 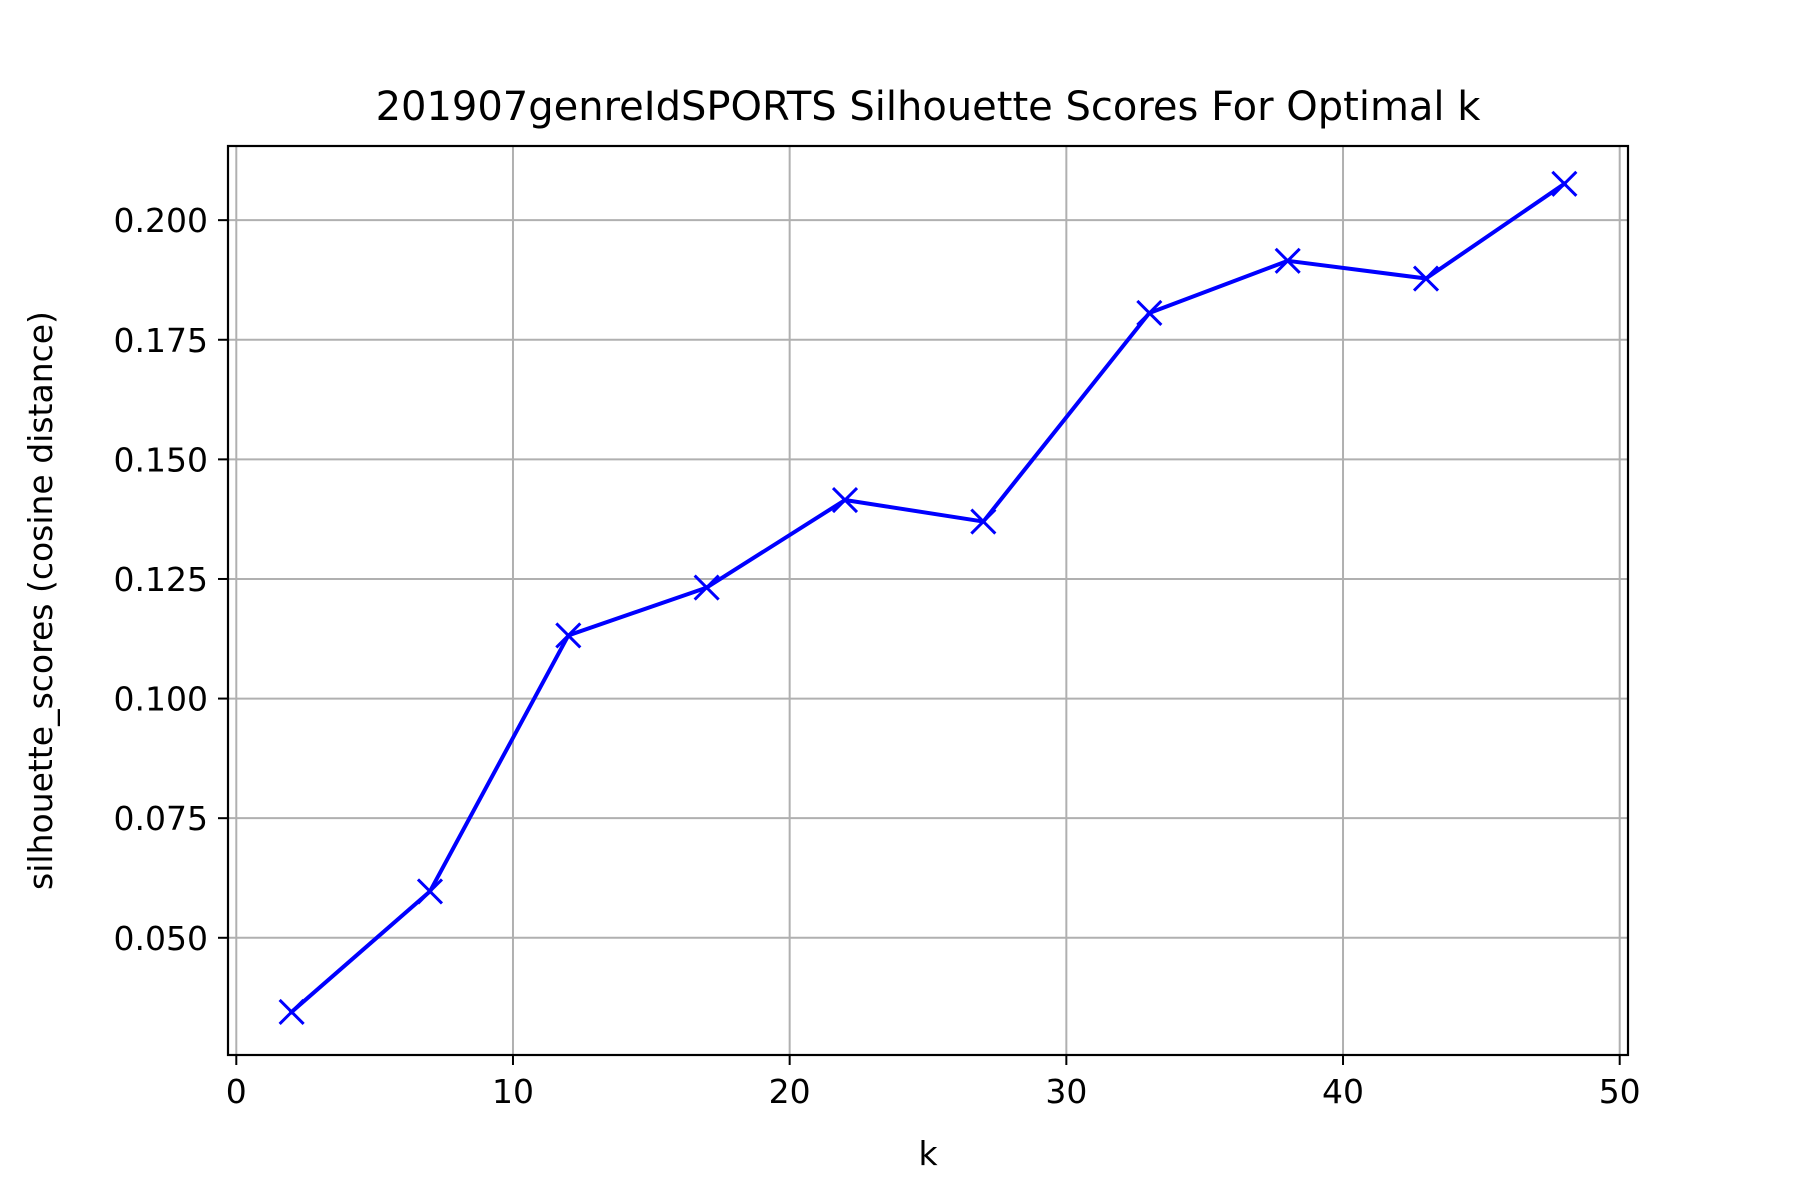 What do you see at coordinates (161, 459) in the screenshot?
I see `y-tick-label: 0.150` at bounding box center [161, 459].